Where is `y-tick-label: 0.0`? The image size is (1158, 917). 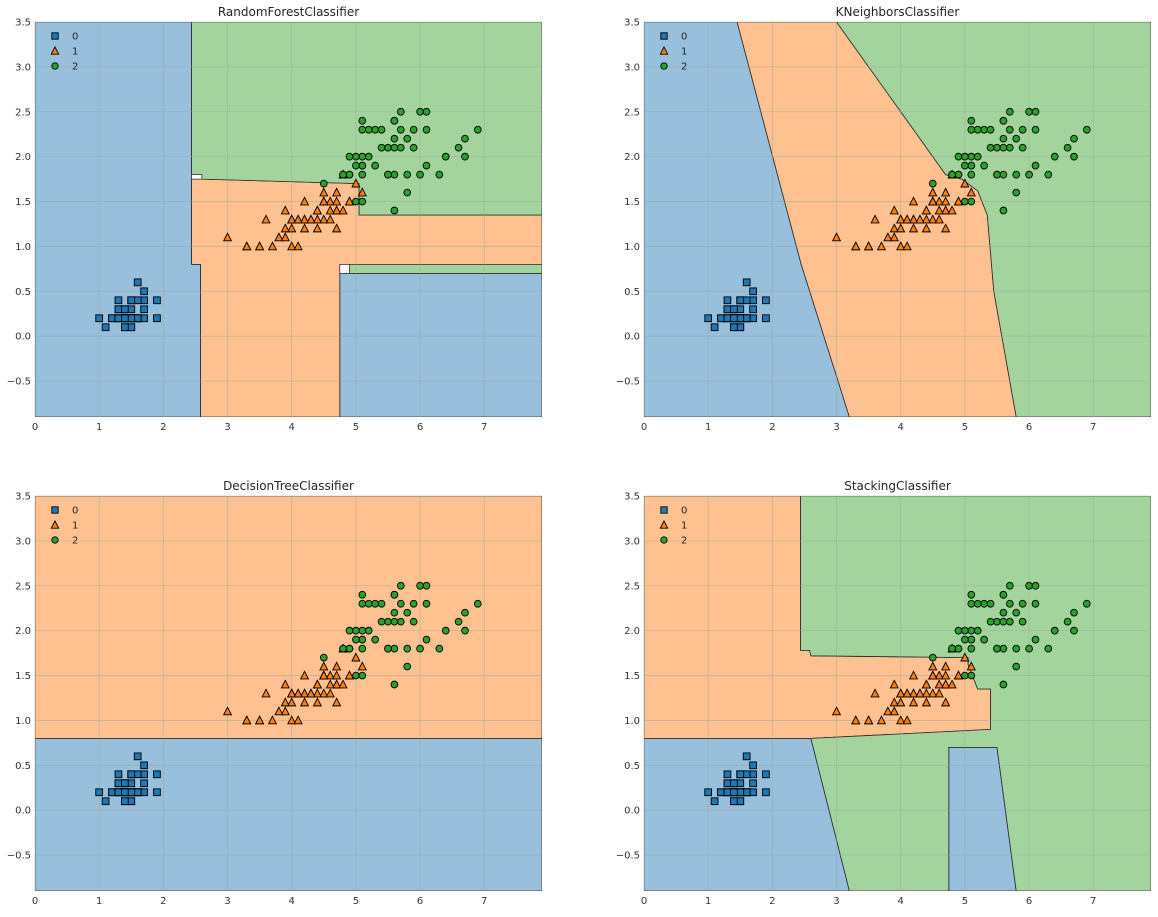
y-tick-label: 0.0 is located at coordinates (632, 811).